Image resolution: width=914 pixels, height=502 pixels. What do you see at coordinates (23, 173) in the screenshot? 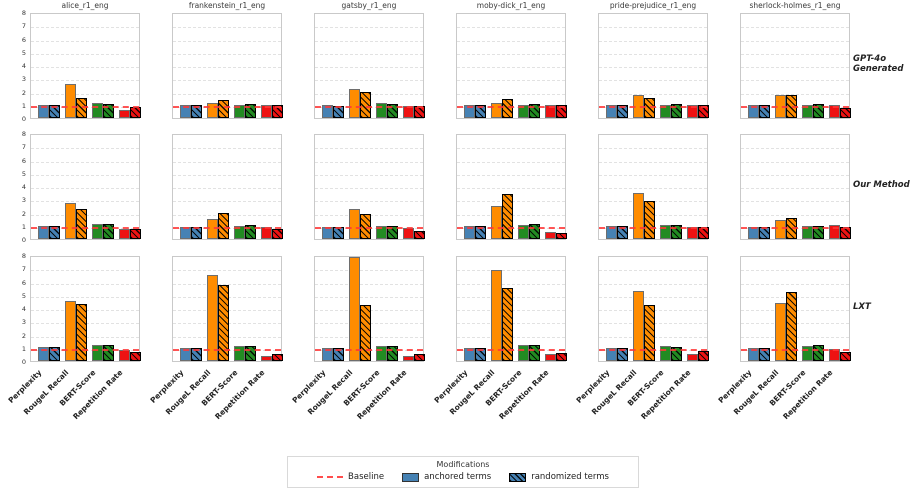
I see `y-tick-label: 5` at bounding box center [23, 173].